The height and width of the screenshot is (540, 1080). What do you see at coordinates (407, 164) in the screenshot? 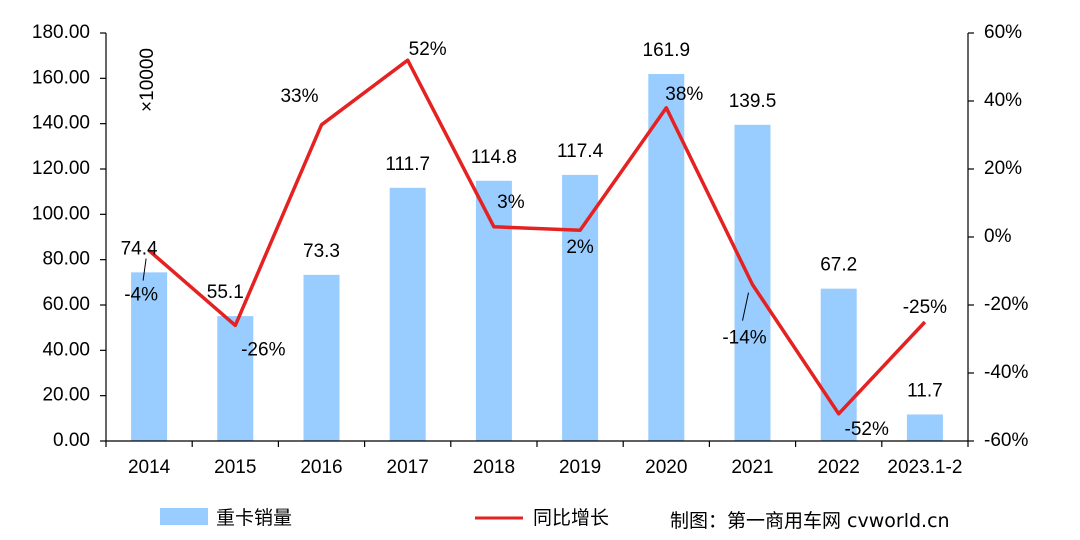
I see `bar-value-label: 111.7` at bounding box center [407, 164].